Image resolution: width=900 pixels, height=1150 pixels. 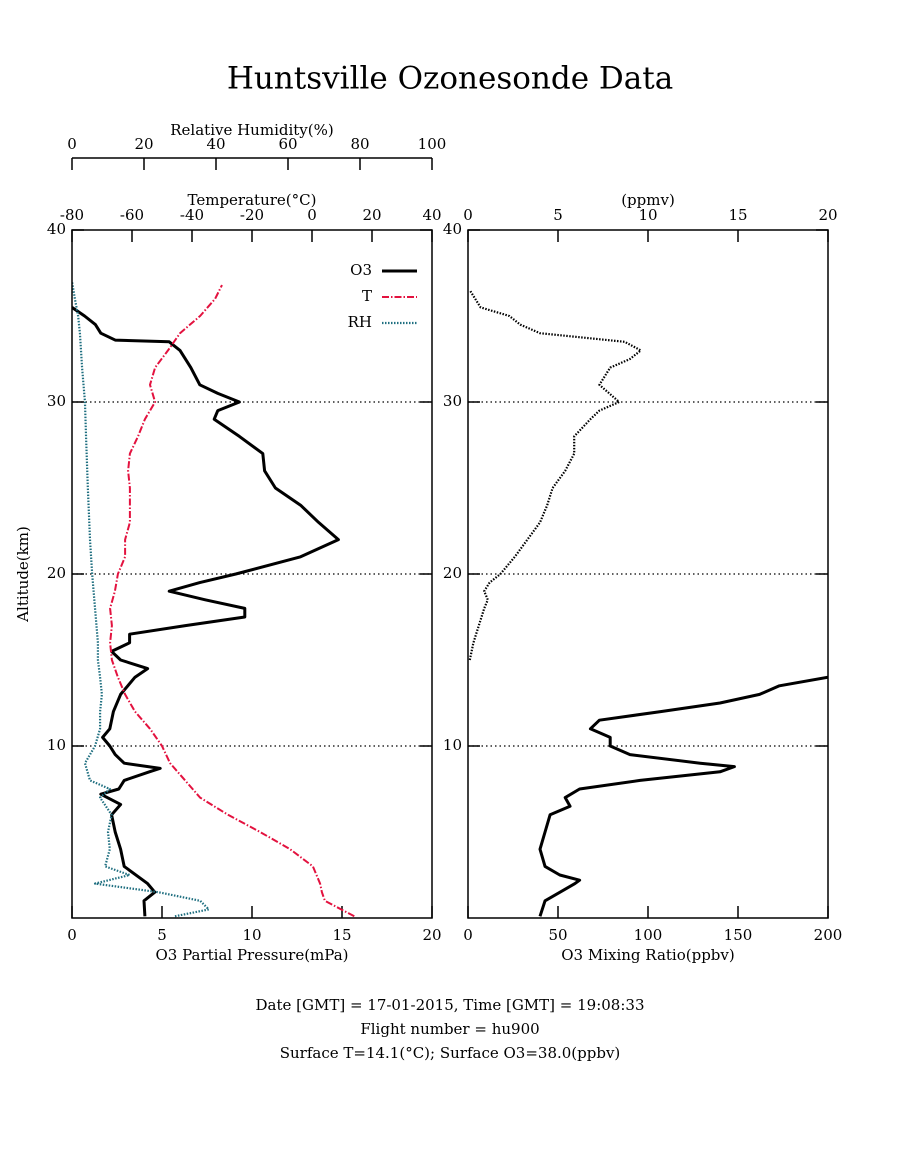 I want to click on x-tick-label: 80, so click(x=359, y=144).